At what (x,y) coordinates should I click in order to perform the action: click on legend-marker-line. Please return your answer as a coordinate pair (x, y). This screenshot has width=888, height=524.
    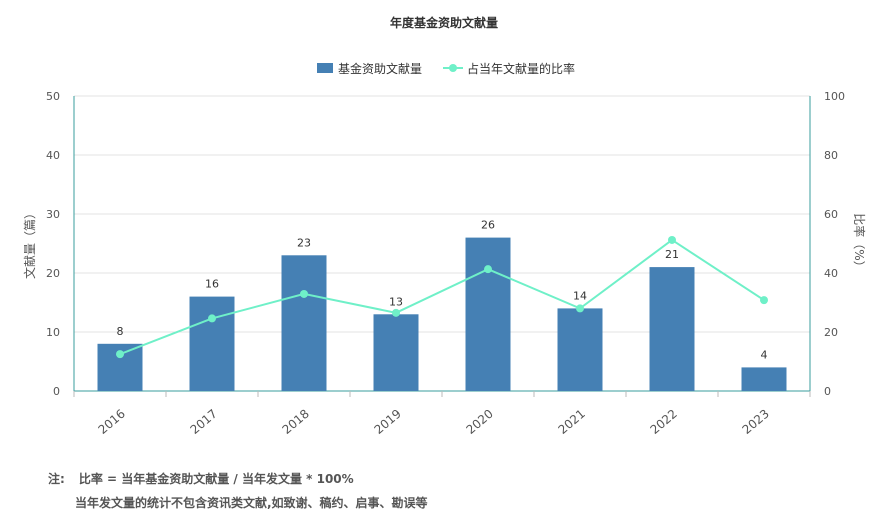
    Looking at the image, I should click on (453, 68).